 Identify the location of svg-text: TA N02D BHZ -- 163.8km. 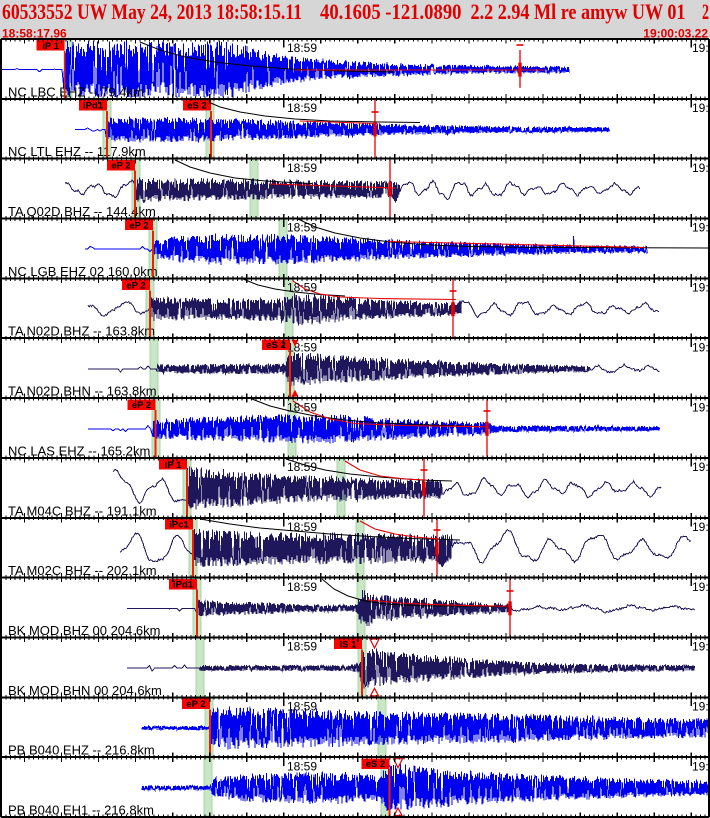
(81, 331).